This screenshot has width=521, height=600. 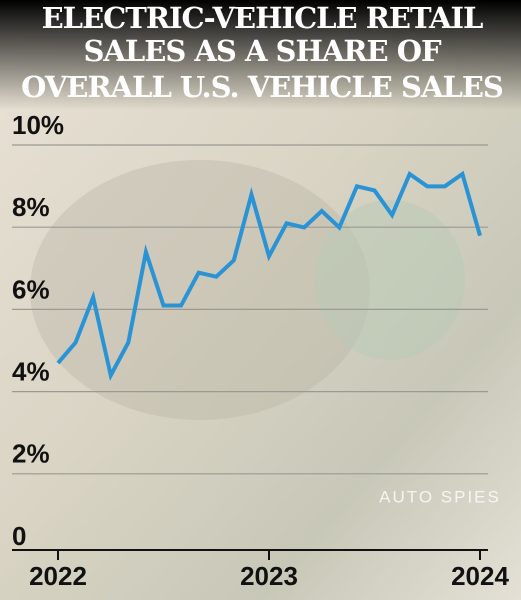 What do you see at coordinates (269, 576) in the screenshot?
I see `x-tick-label: 2023` at bounding box center [269, 576].